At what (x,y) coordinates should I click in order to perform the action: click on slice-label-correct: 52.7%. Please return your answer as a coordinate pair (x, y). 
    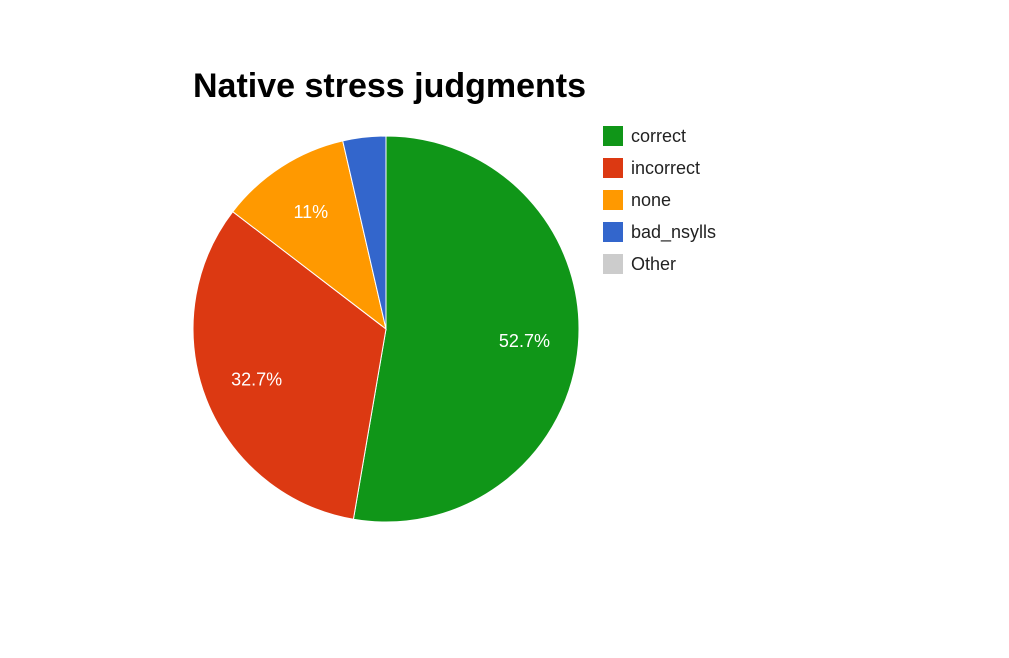
    Looking at the image, I should click on (524, 341).